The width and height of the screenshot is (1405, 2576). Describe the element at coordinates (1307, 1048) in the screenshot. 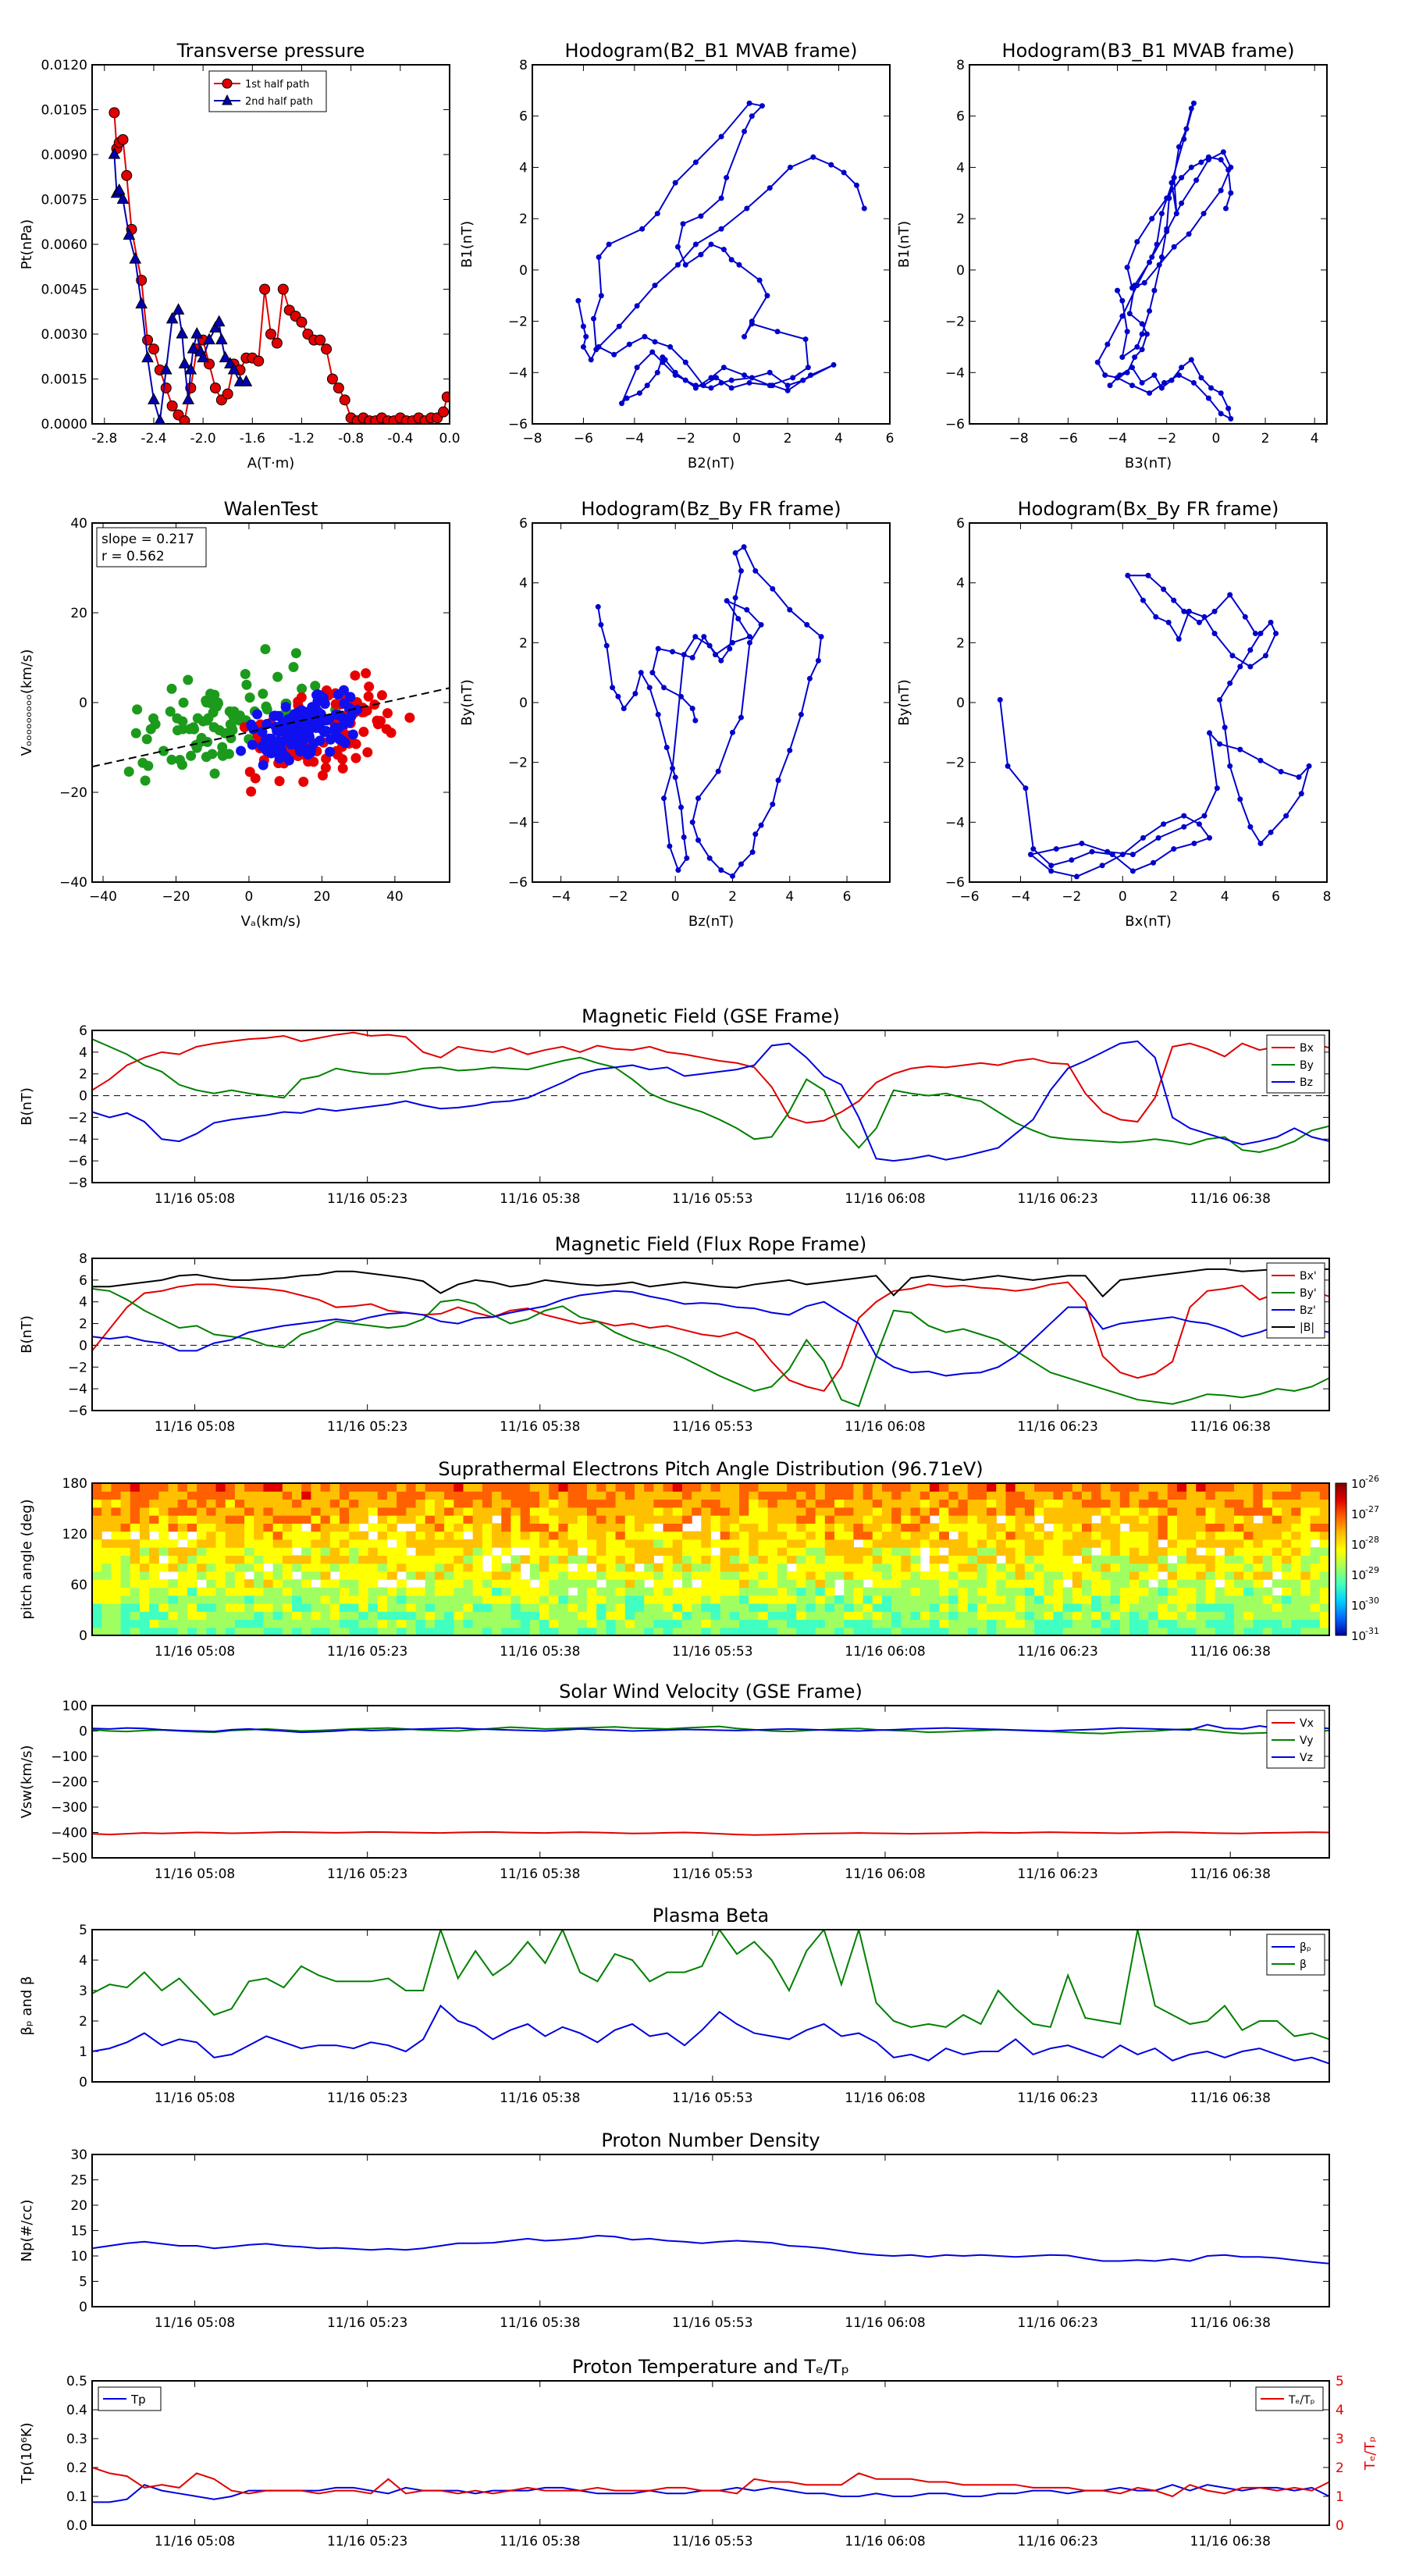

I see `legend-label: Bx` at that location.